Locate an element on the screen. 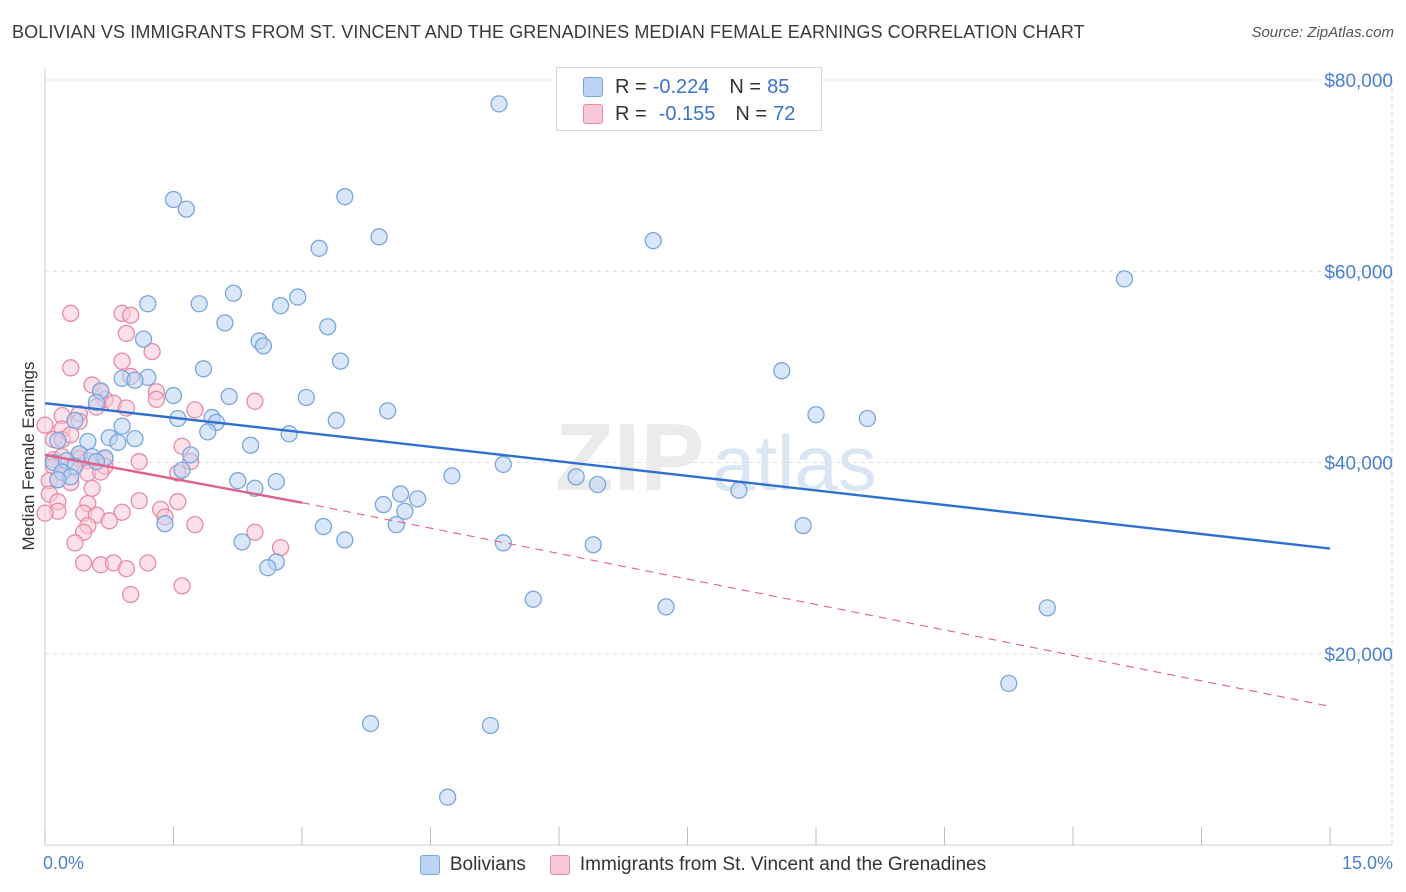 The image size is (1406, 892). legend-r-value: -0.155 is located at coordinates (687, 113).